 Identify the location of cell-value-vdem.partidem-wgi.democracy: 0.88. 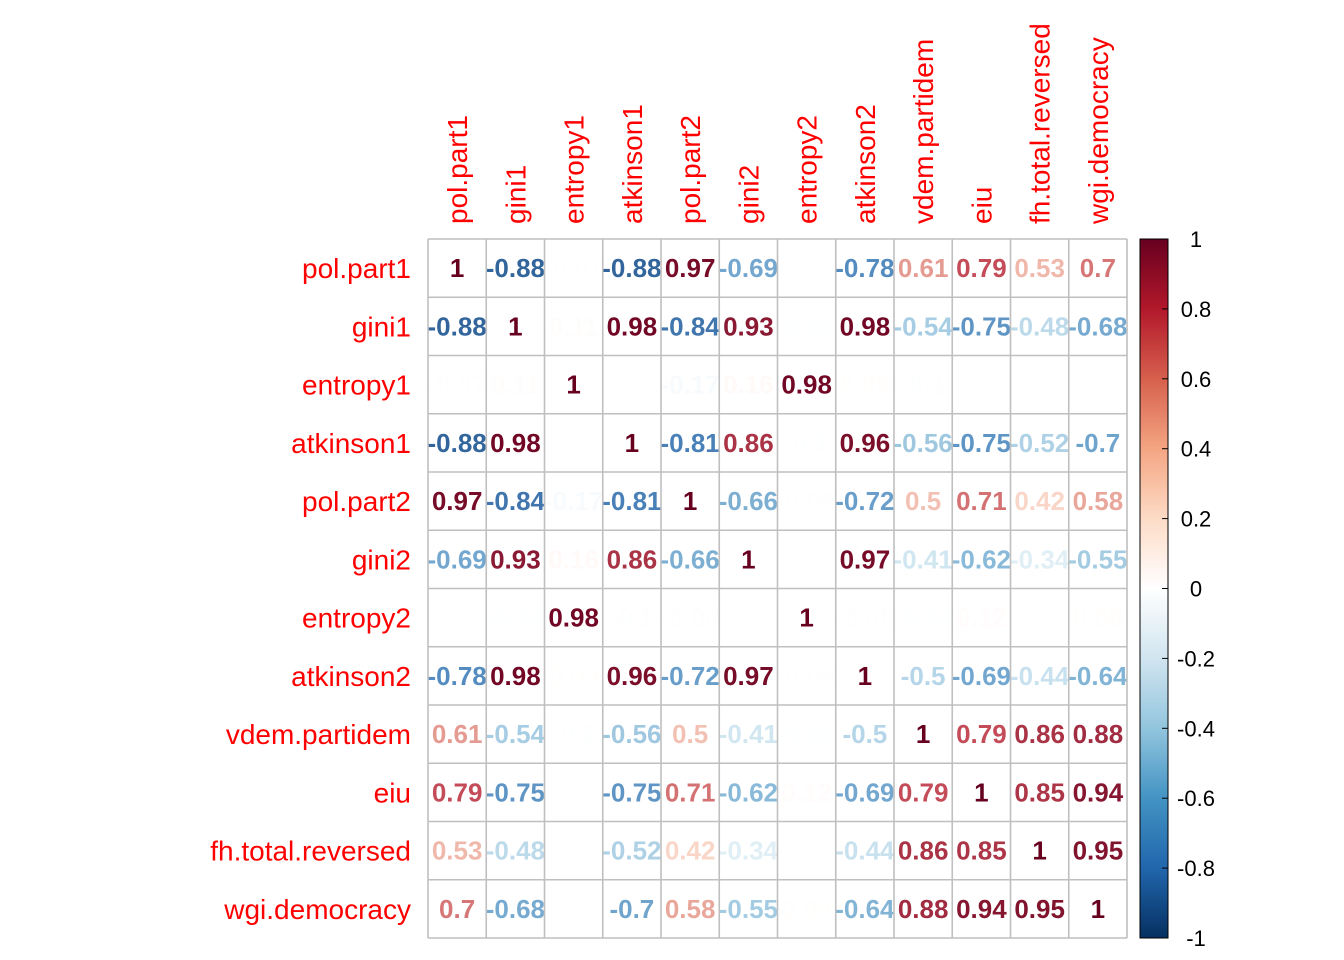
(1098, 734).